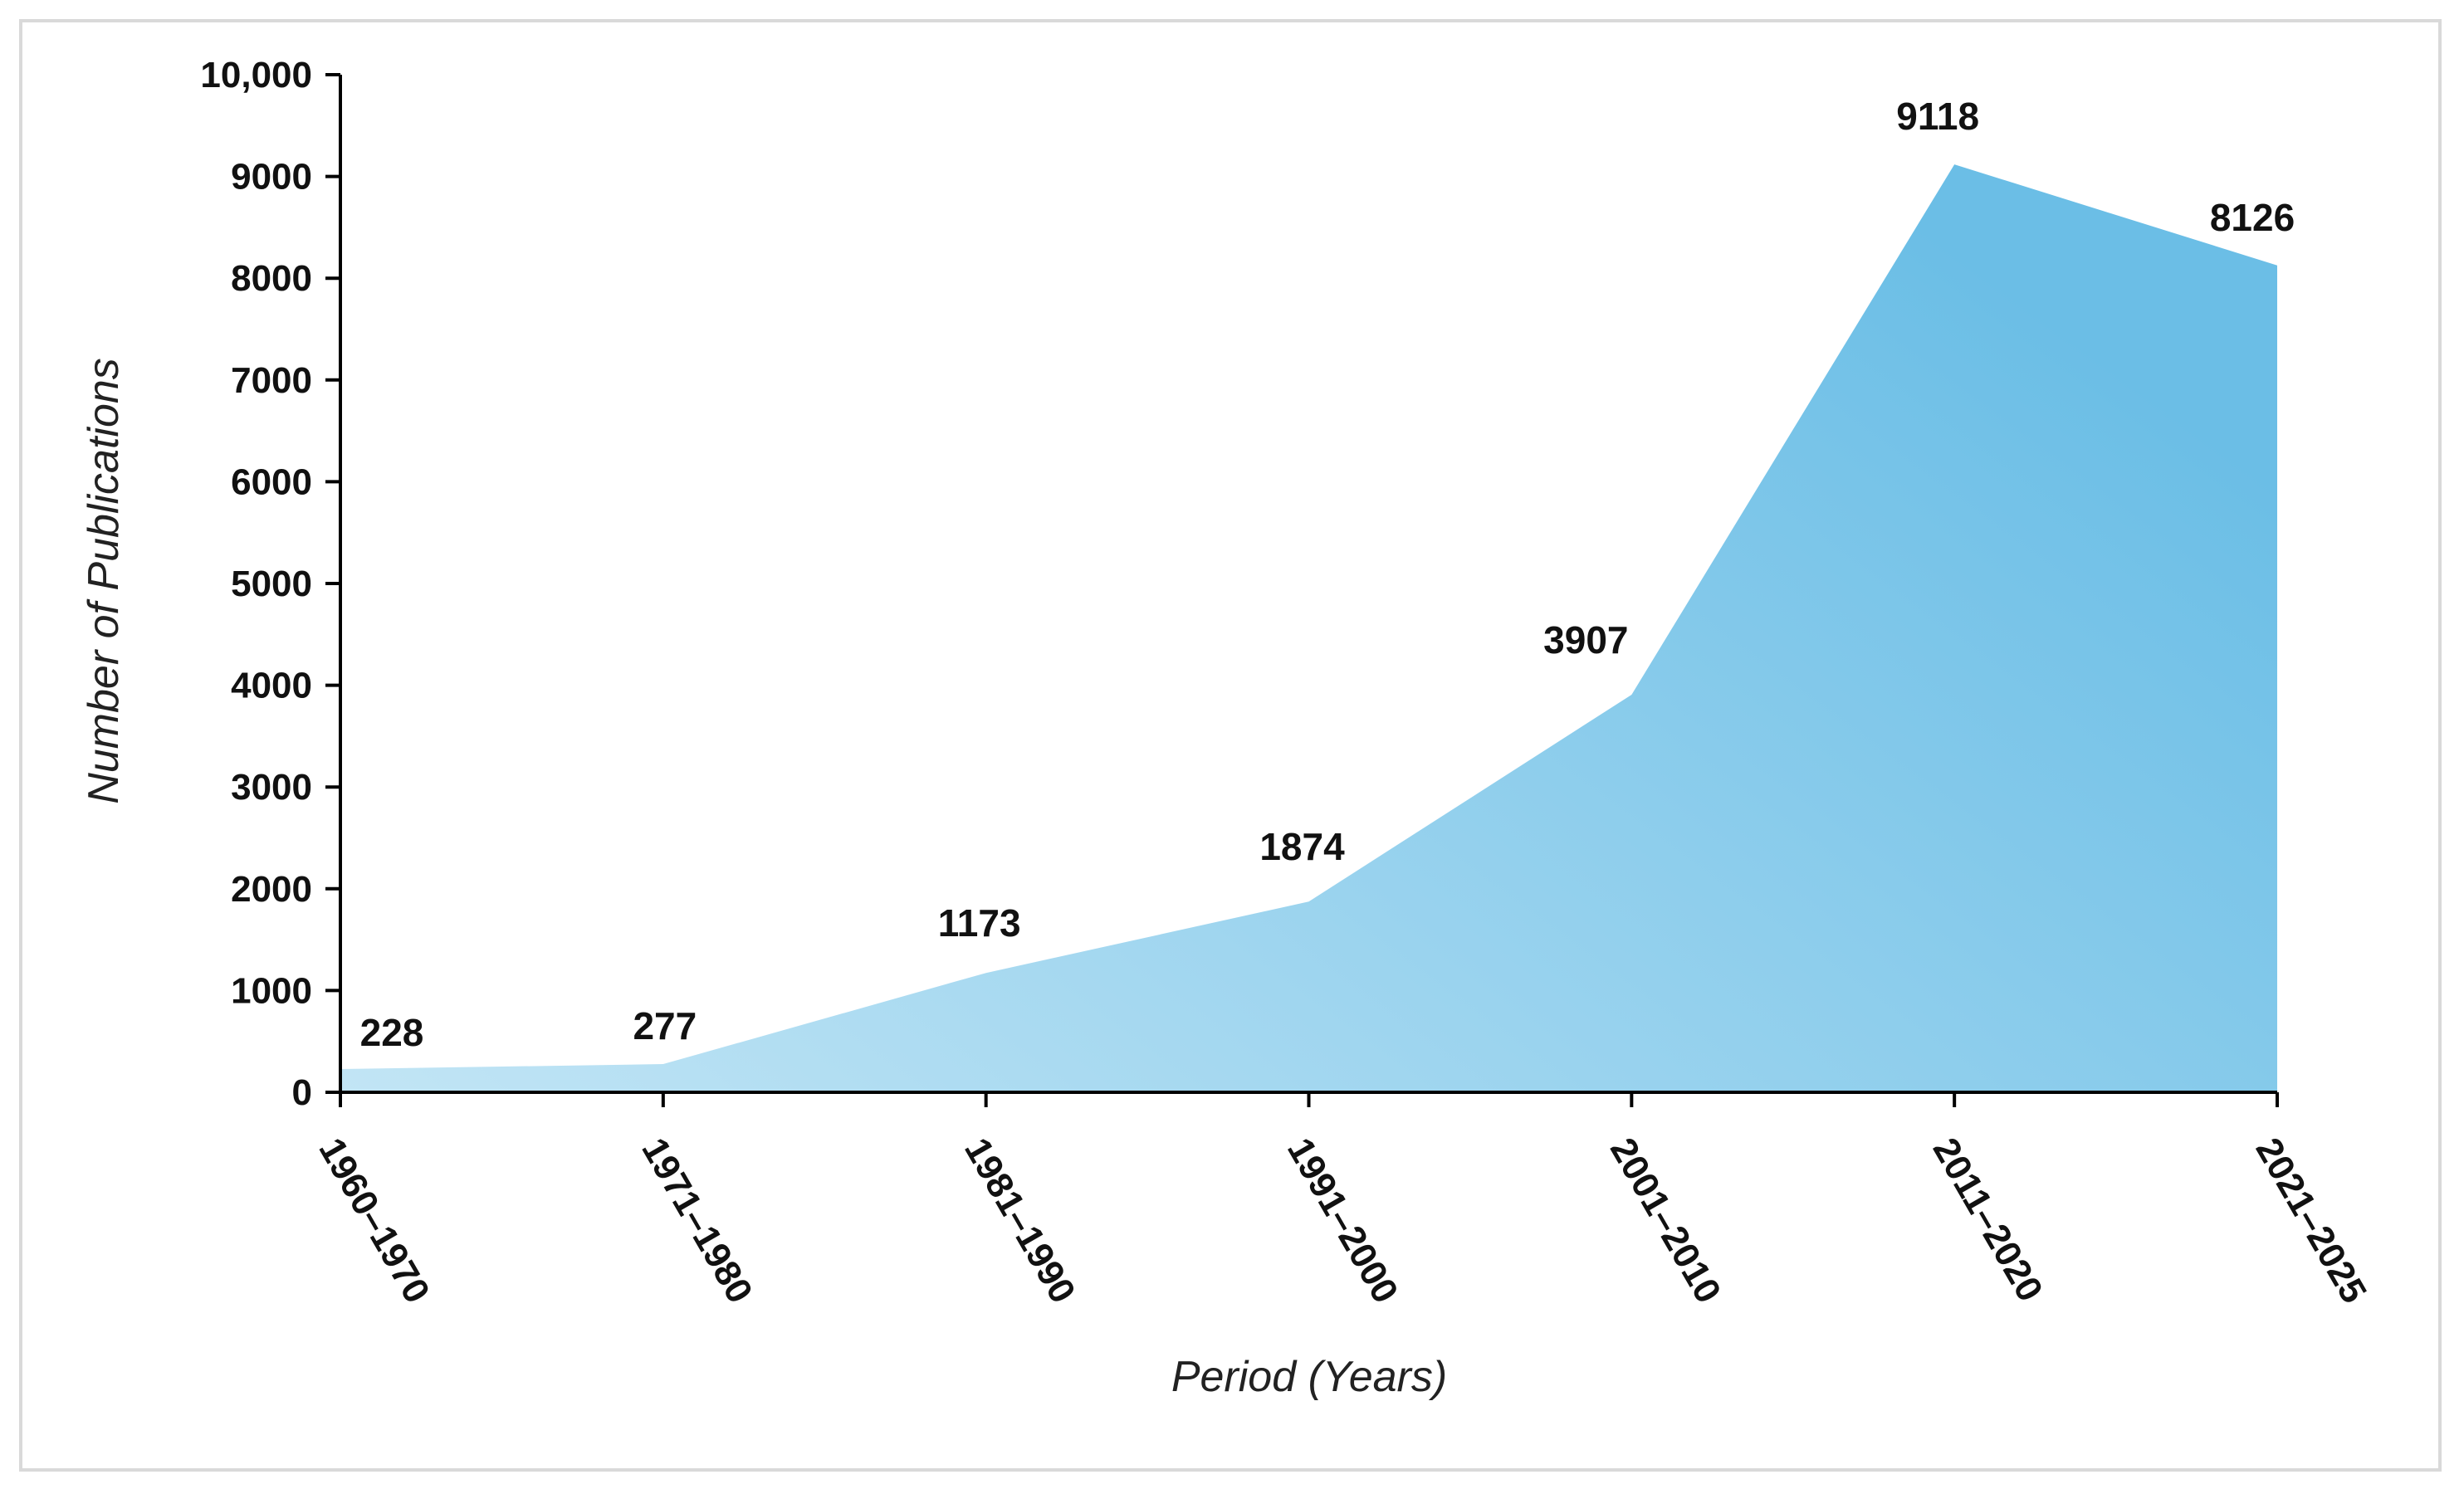  What do you see at coordinates (1309, 1377) in the screenshot?
I see `x-axis-title: Period (Years)` at bounding box center [1309, 1377].